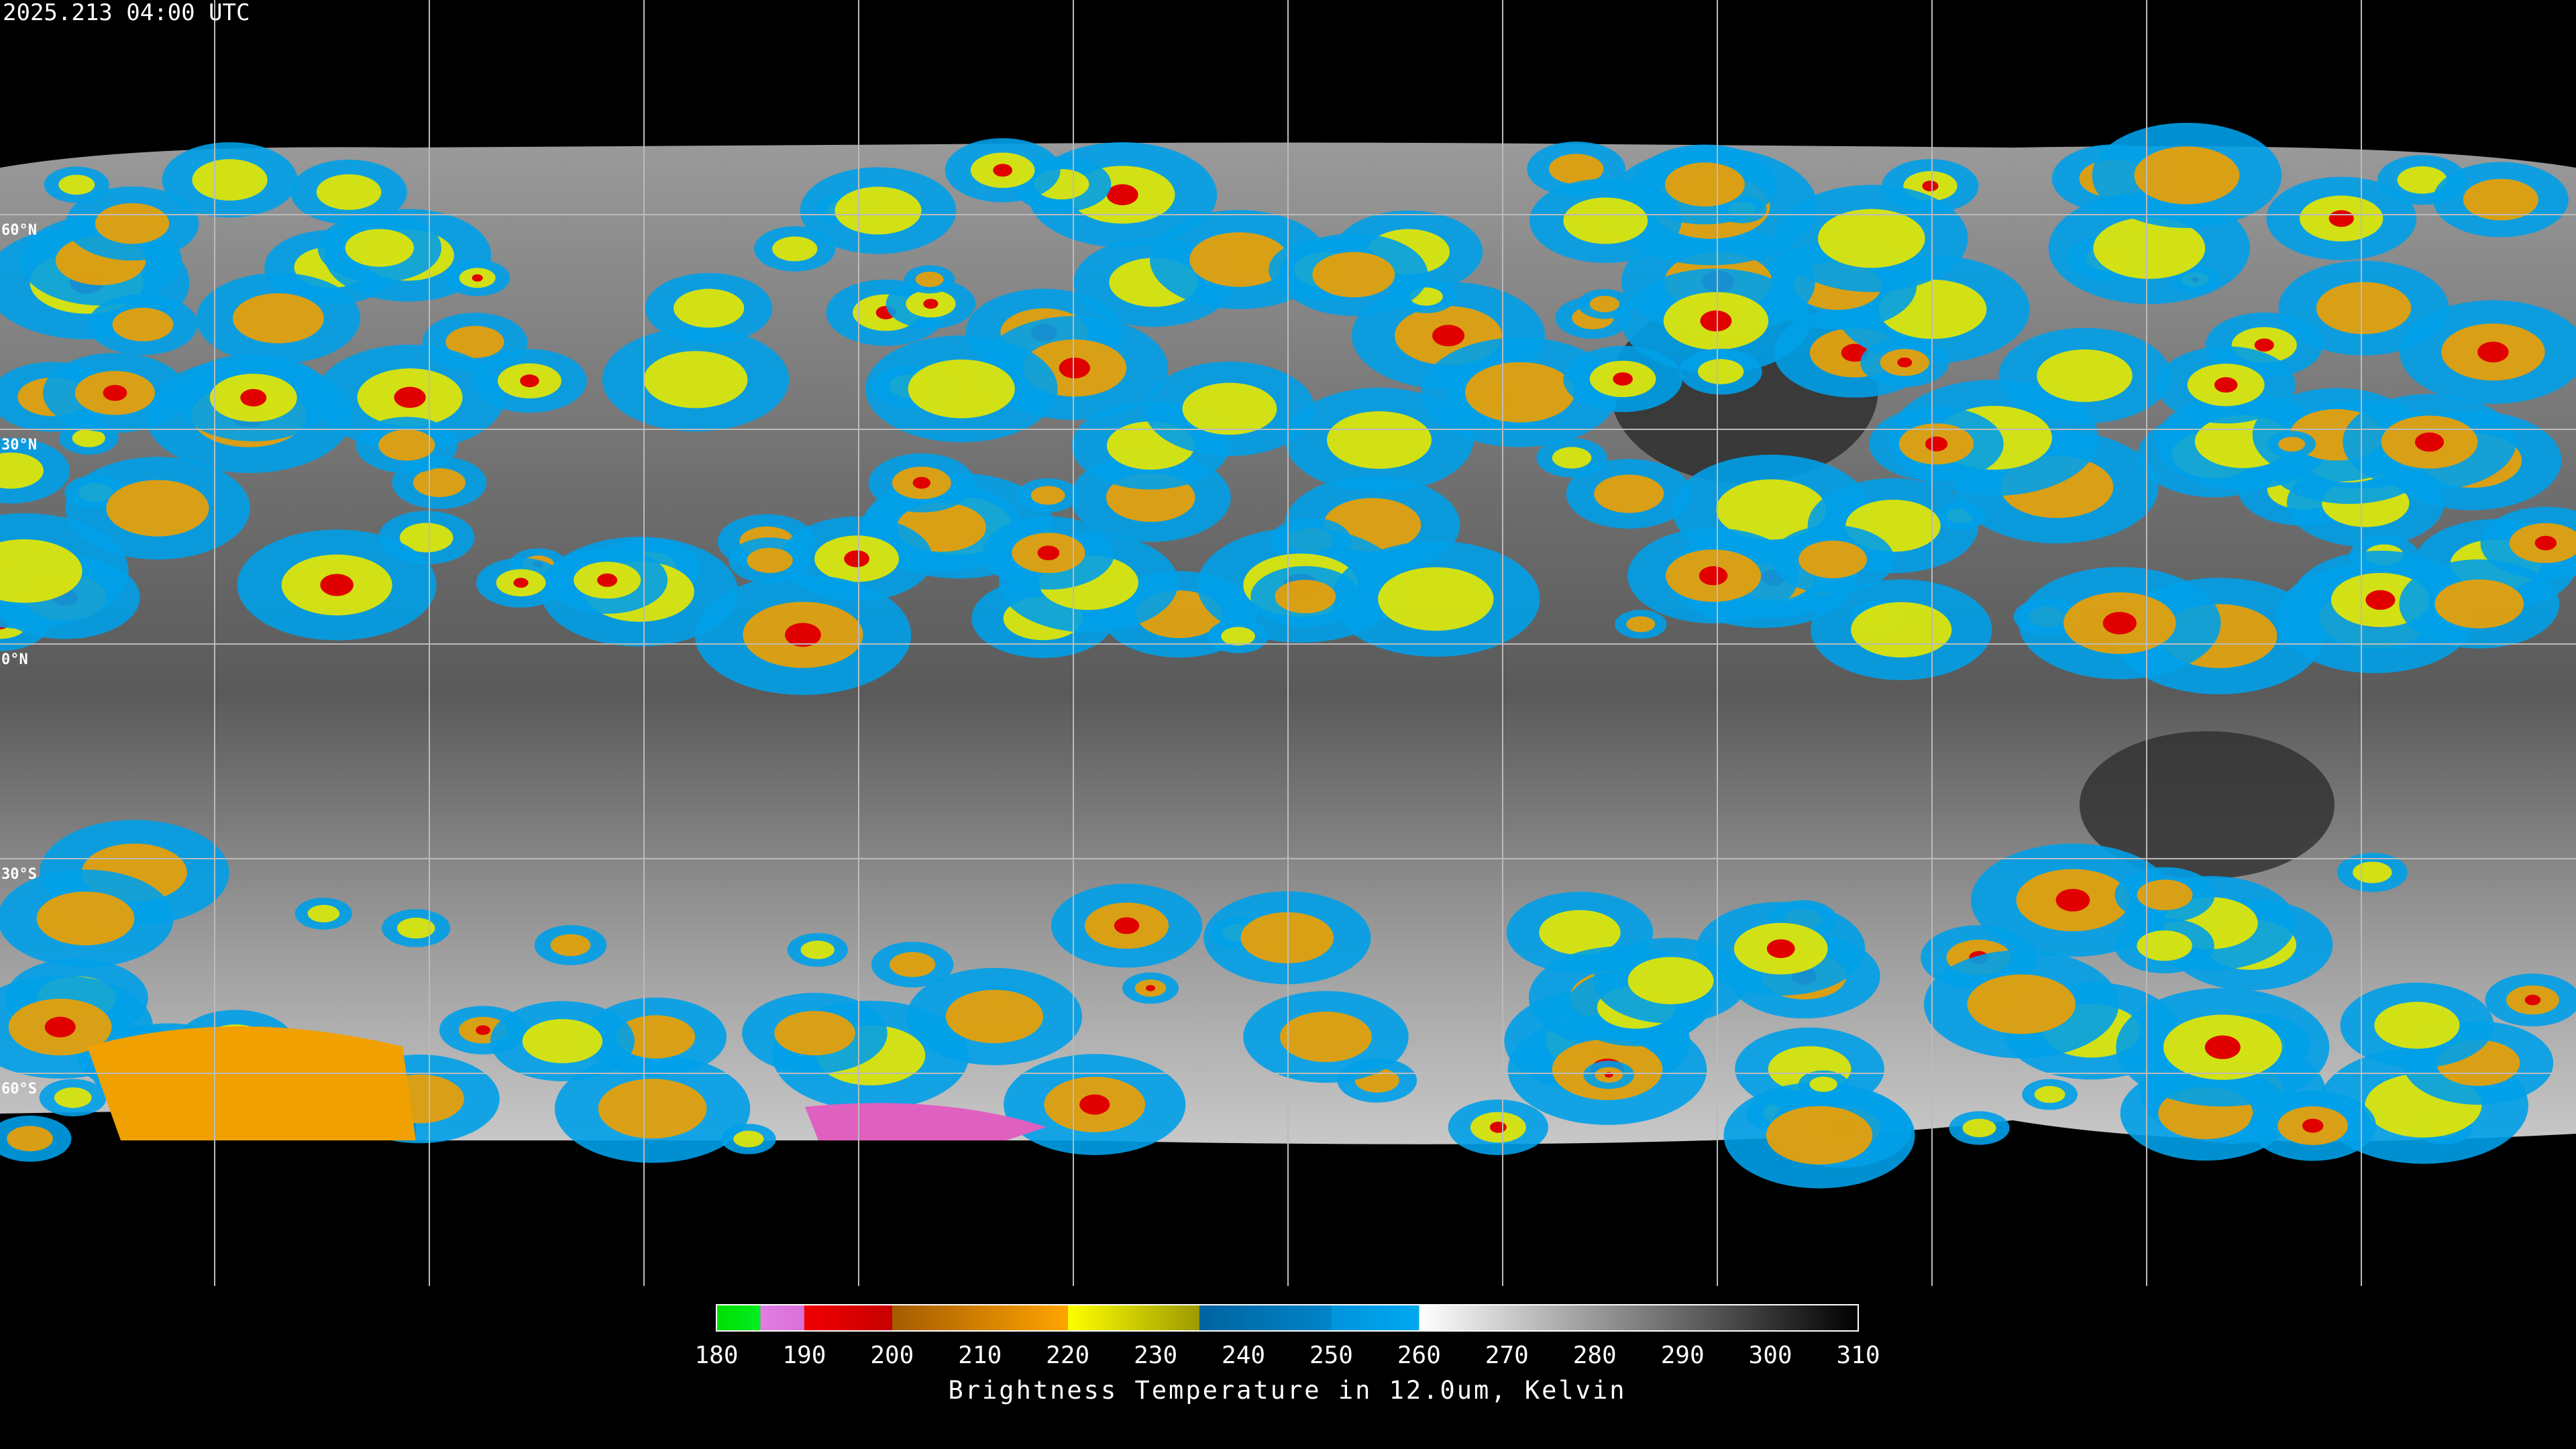 The height and width of the screenshot is (1449, 2576). Describe the element at coordinates (19, 1089) in the screenshot. I see `latitude-label: 60°S` at that location.